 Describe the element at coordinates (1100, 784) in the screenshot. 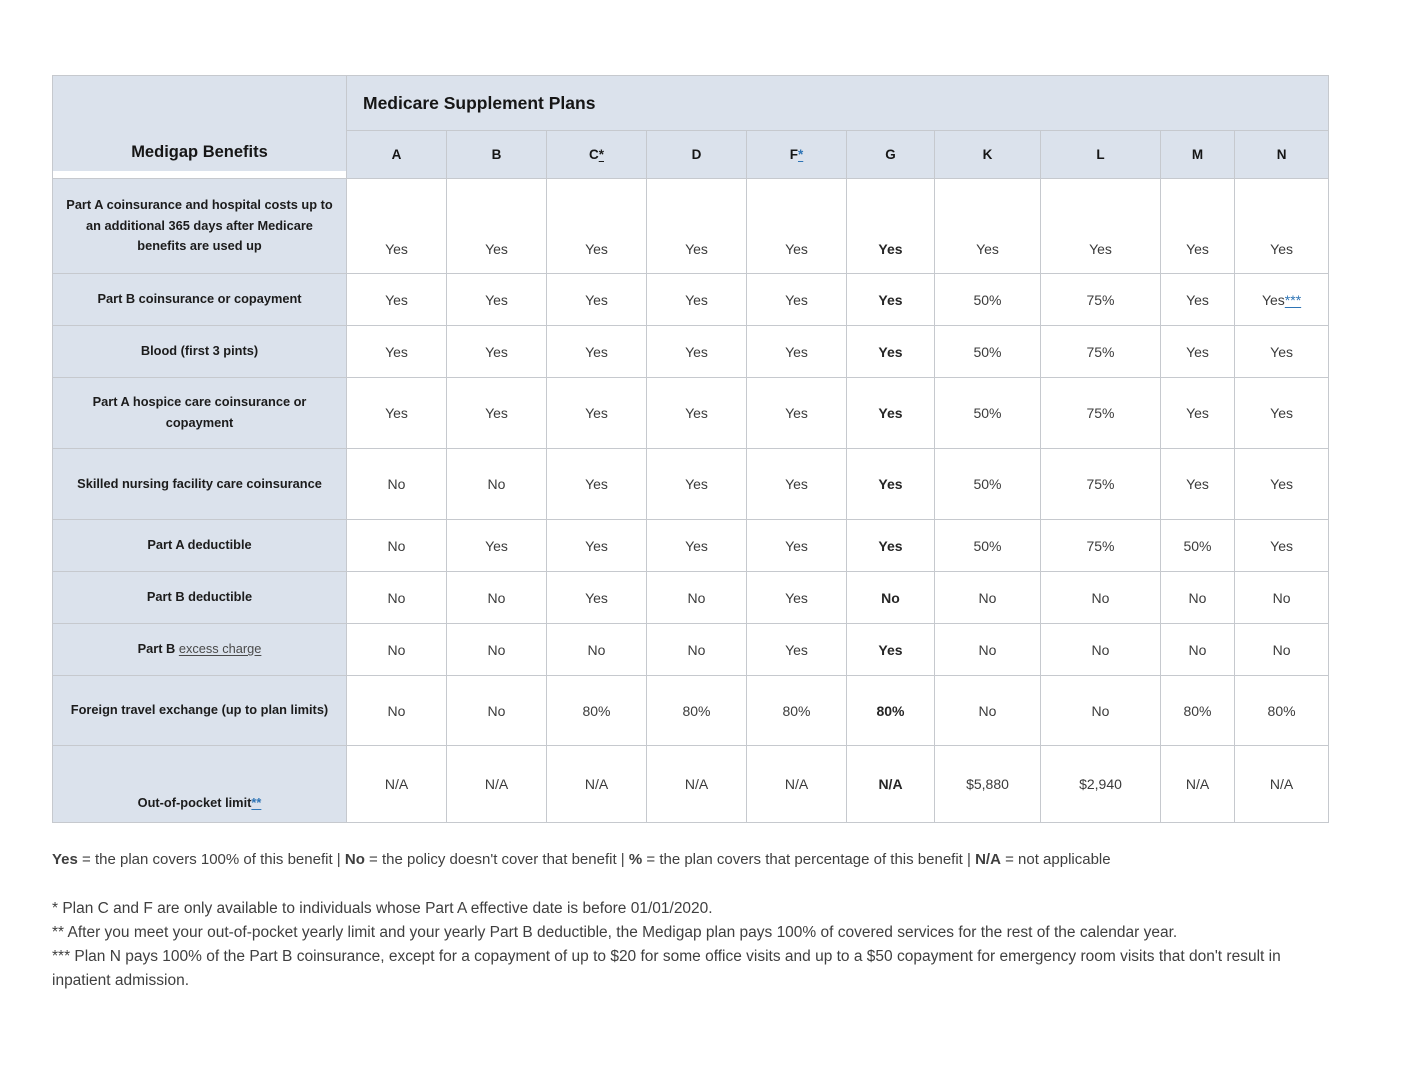

I see `cell-plan-l: $2,940` at that location.